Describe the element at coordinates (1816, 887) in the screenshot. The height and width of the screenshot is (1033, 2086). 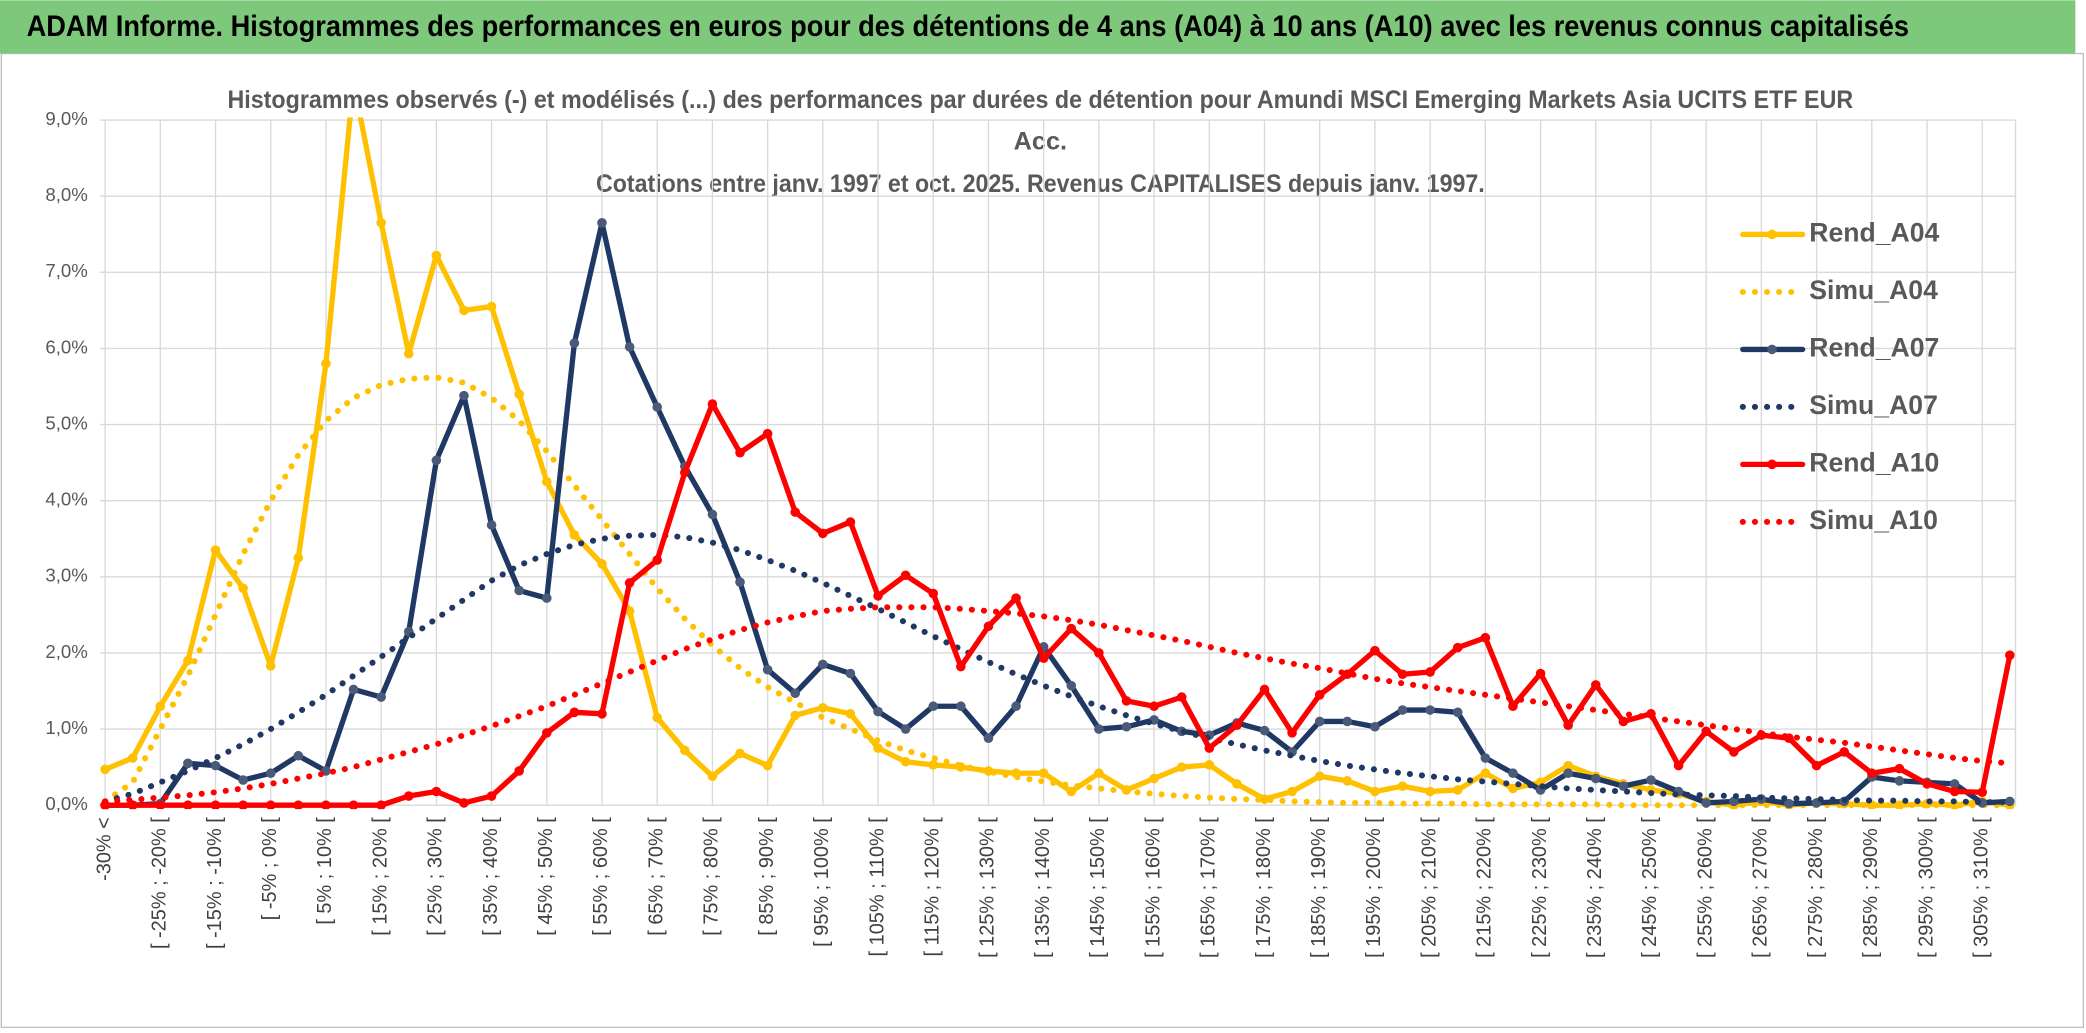
I see `x-tick-label: [ 275% ; 280% [` at that location.